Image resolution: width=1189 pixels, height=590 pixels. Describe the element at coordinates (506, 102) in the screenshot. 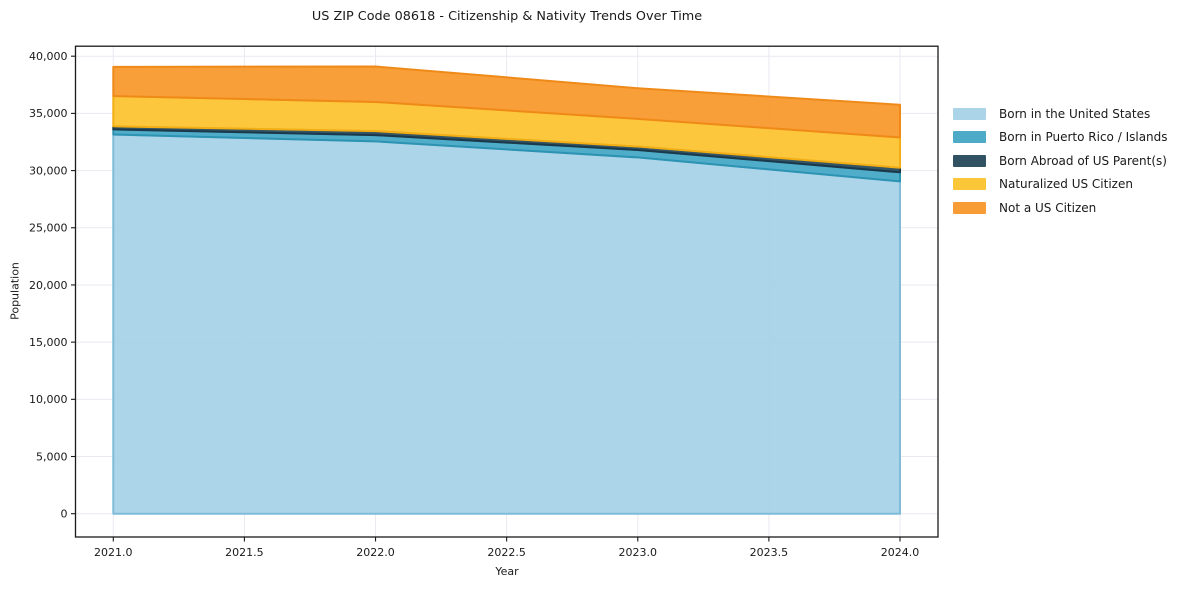

I see `area-not-citizen` at that location.